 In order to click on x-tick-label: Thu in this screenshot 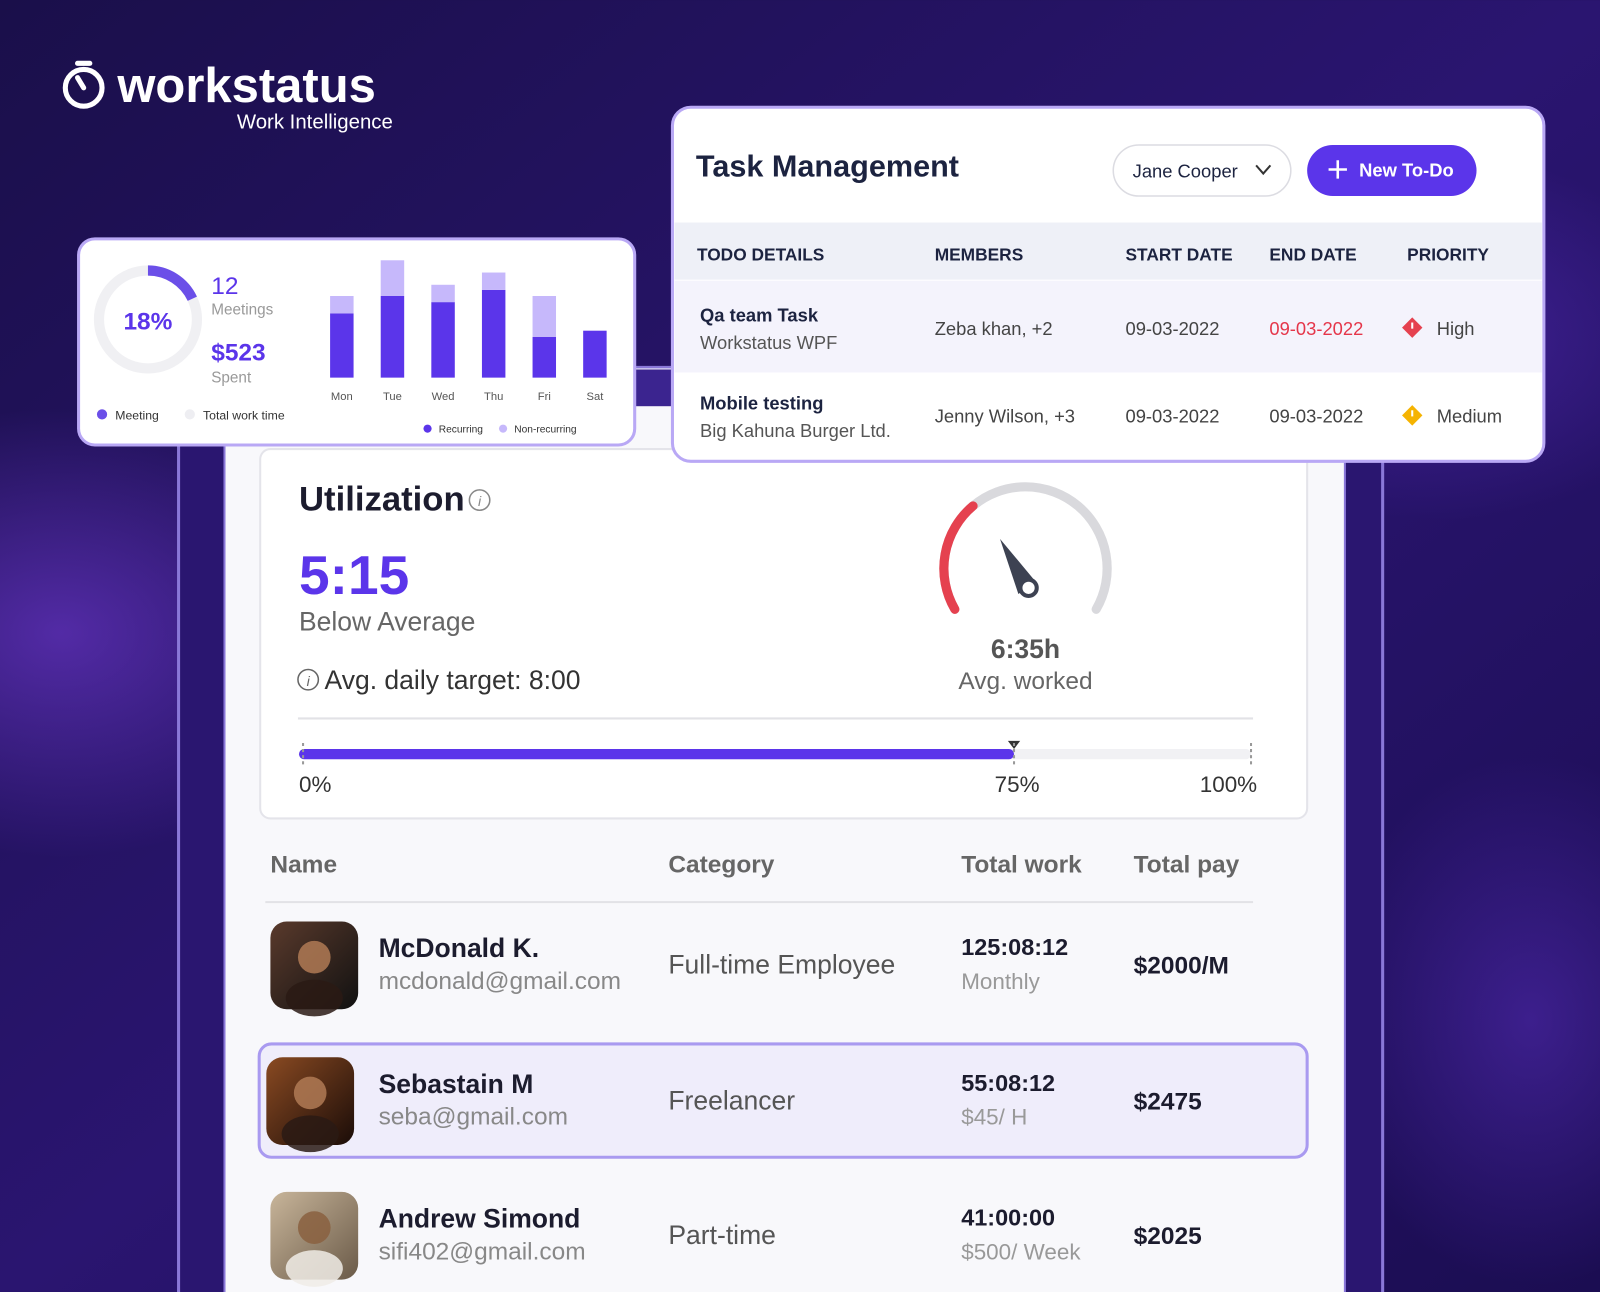, I will do `click(493, 397)`.